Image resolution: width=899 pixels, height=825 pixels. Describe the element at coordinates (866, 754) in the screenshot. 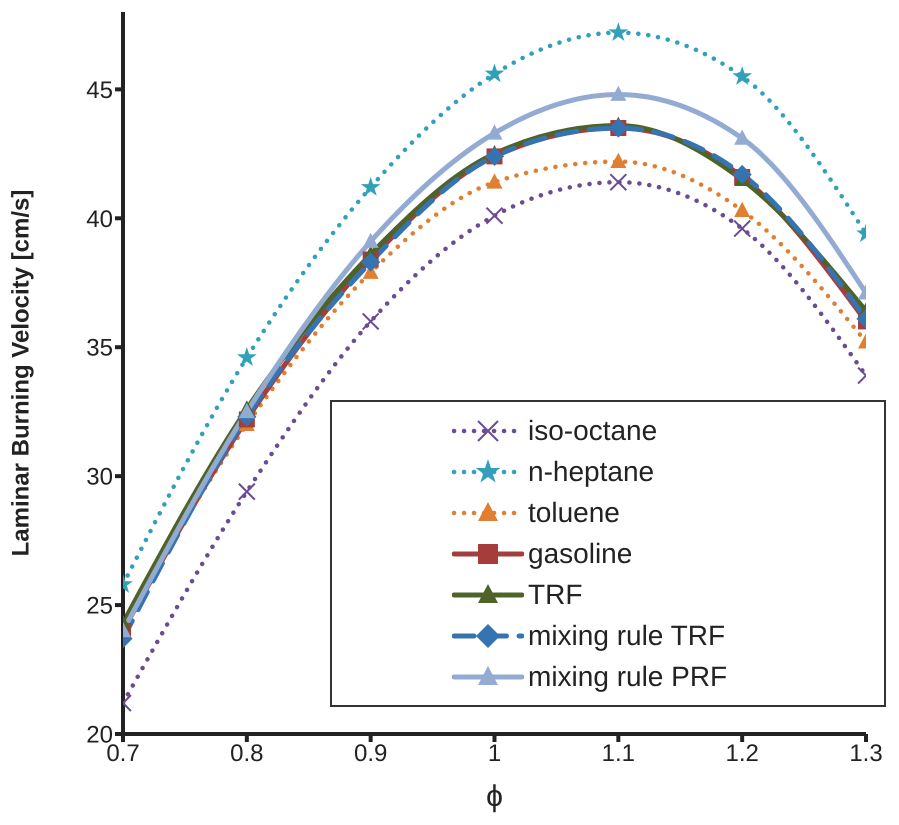

I see `x-tick-label: 1.3` at that location.